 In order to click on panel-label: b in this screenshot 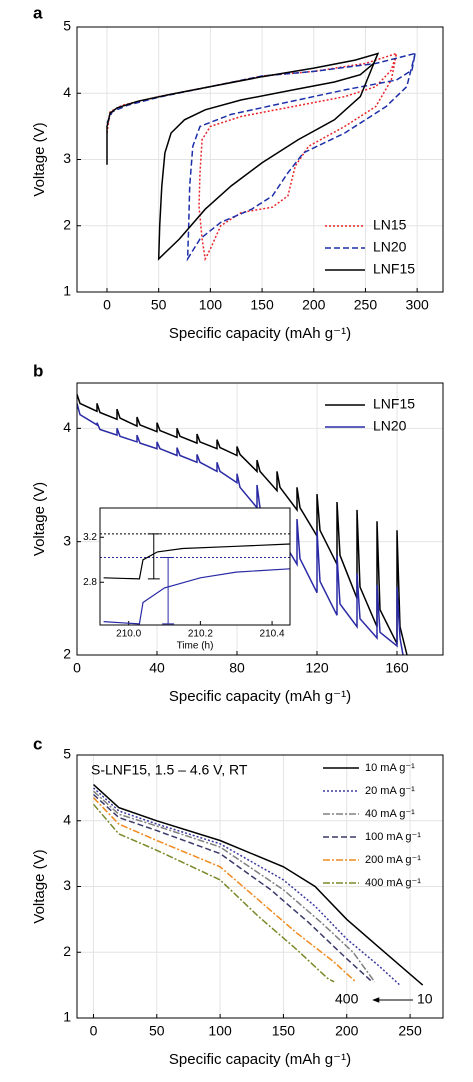, I will do `click(38, 370)`.